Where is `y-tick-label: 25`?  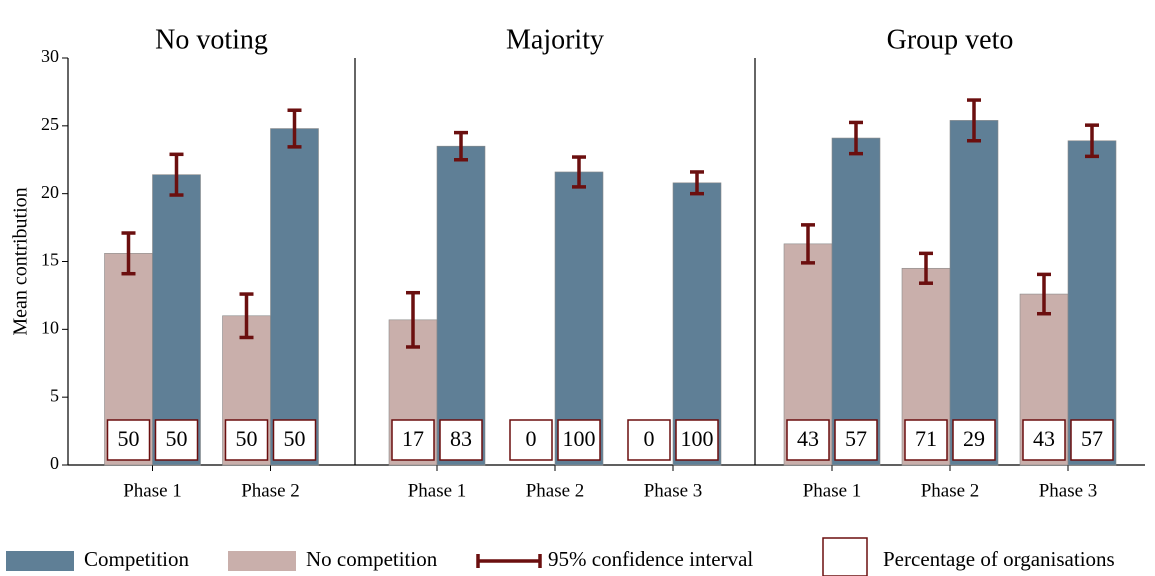 y-tick-label: 25 is located at coordinates (50, 124).